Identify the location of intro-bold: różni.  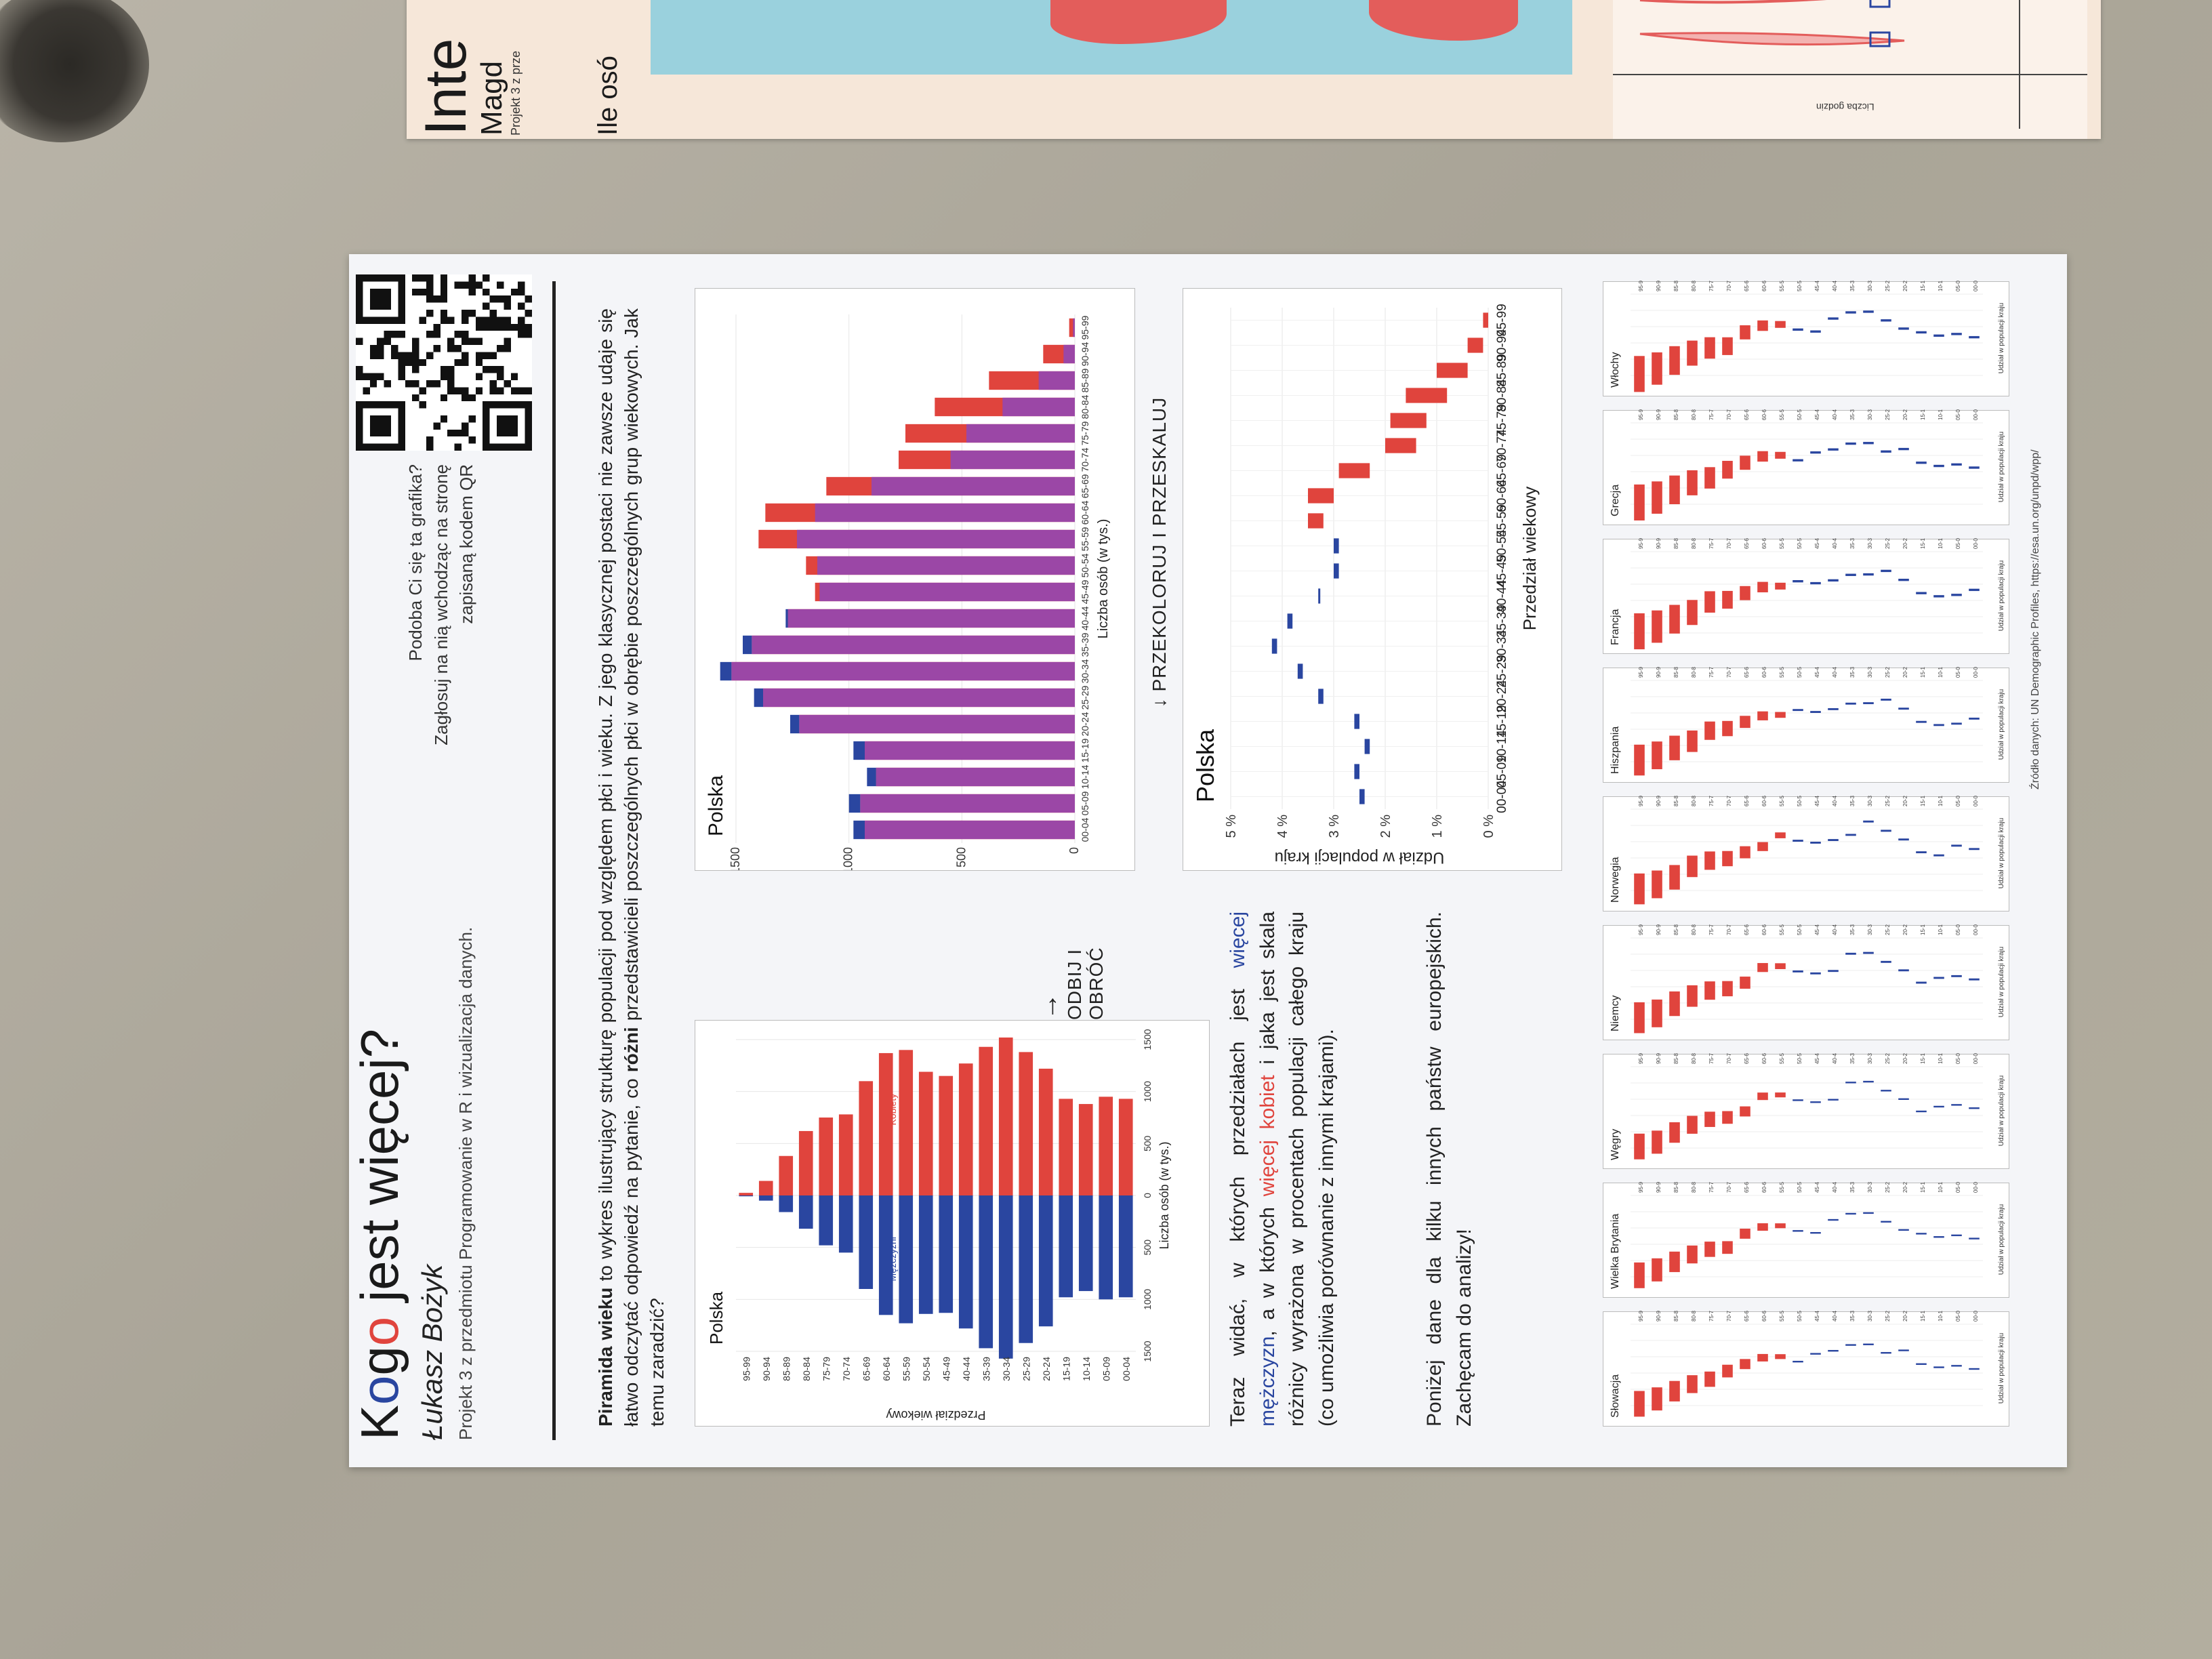
(631, 1050).